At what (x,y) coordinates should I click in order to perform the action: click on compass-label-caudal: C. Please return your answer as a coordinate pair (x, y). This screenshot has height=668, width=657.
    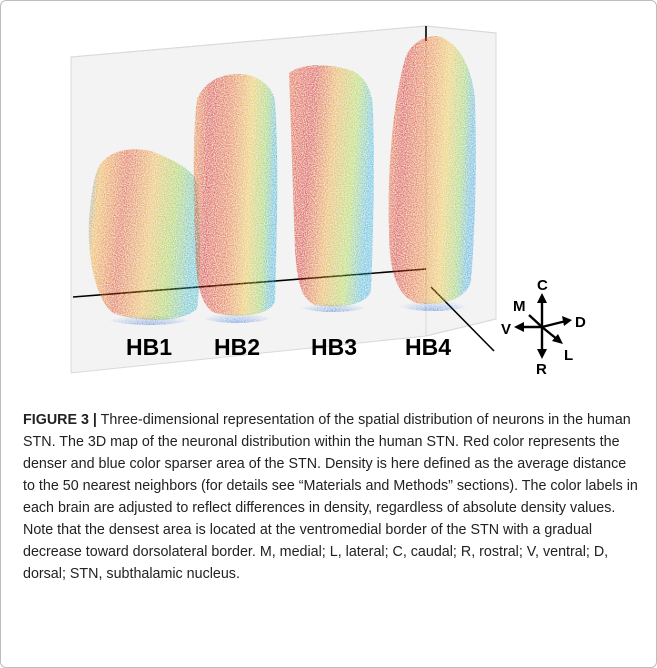
    Looking at the image, I should click on (542, 285).